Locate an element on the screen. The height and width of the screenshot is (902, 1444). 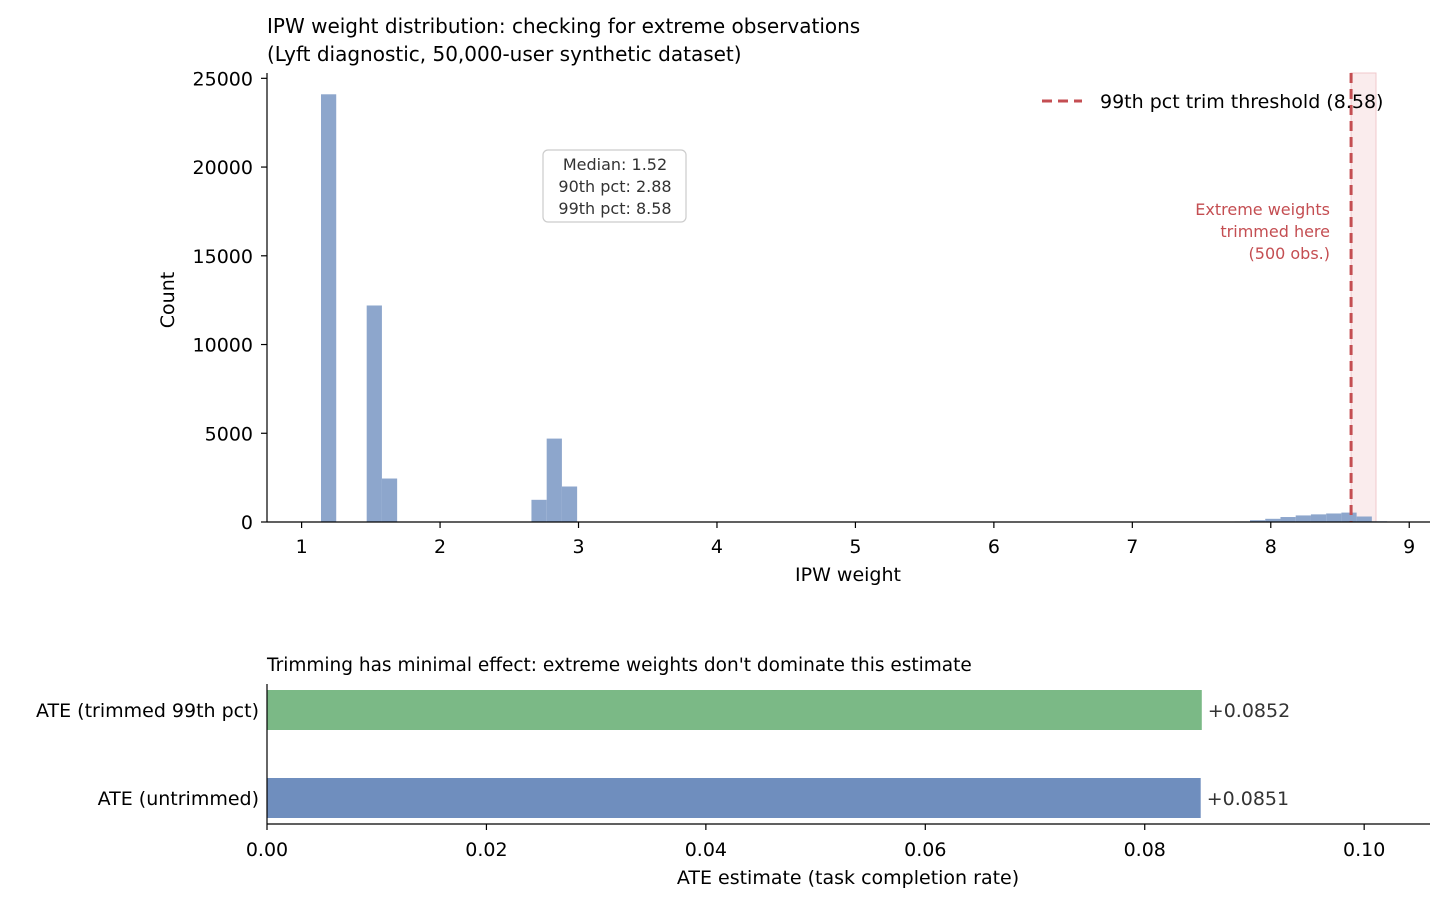
x-tick-label: 1 is located at coordinates (302, 547).